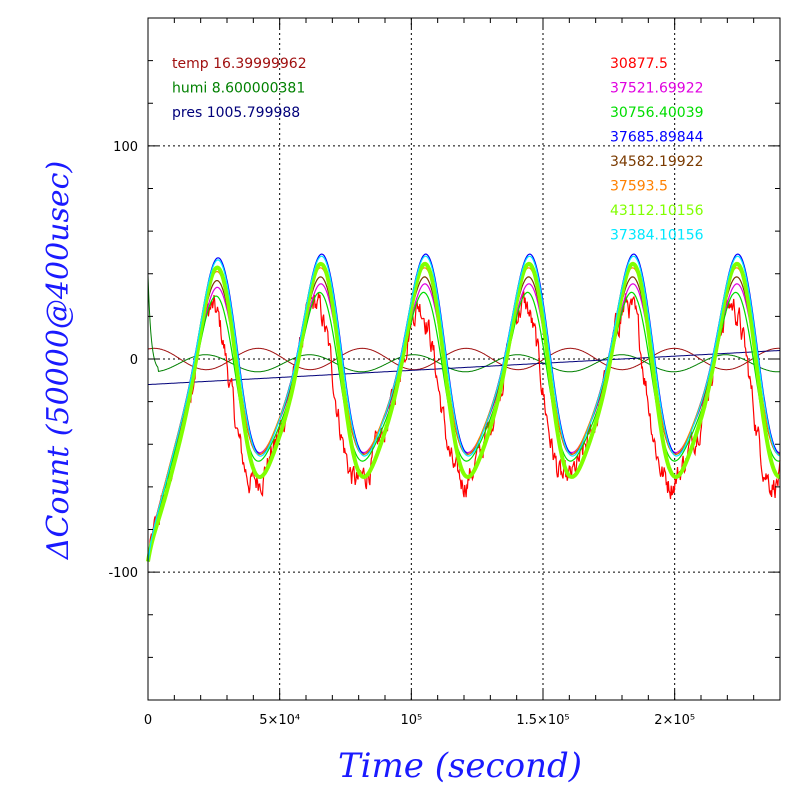 This screenshot has width=797, height=797. What do you see at coordinates (148, 720) in the screenshot?
I see `x-tick-label: 0` at bounding box center [148, 720].